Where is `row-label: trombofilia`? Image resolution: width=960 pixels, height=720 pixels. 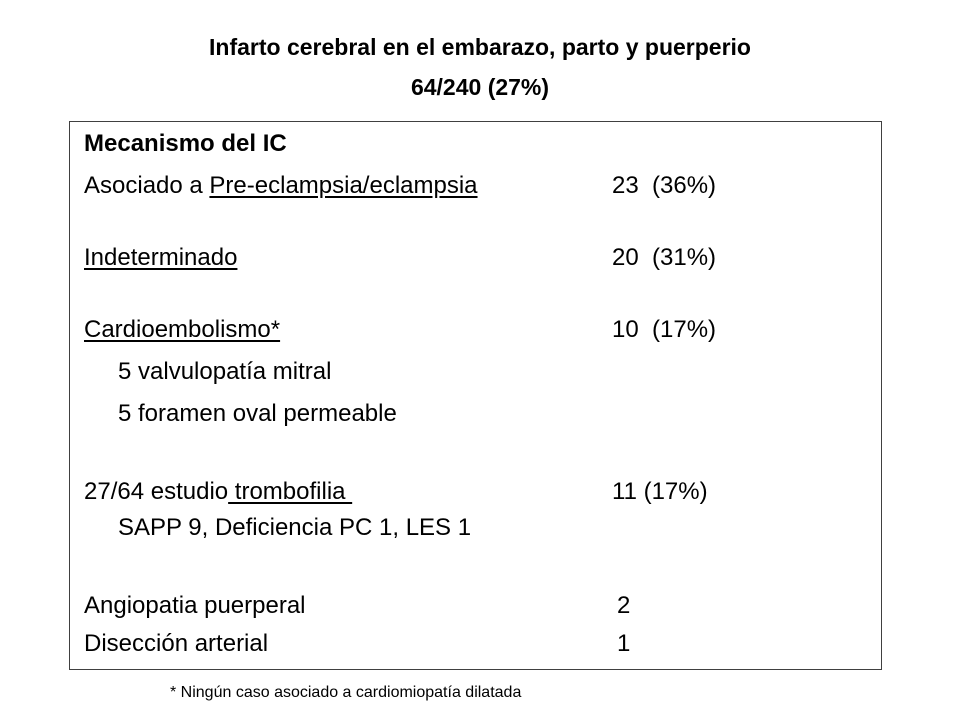 row-label: trombofilia is located at coordinates (290, 491).